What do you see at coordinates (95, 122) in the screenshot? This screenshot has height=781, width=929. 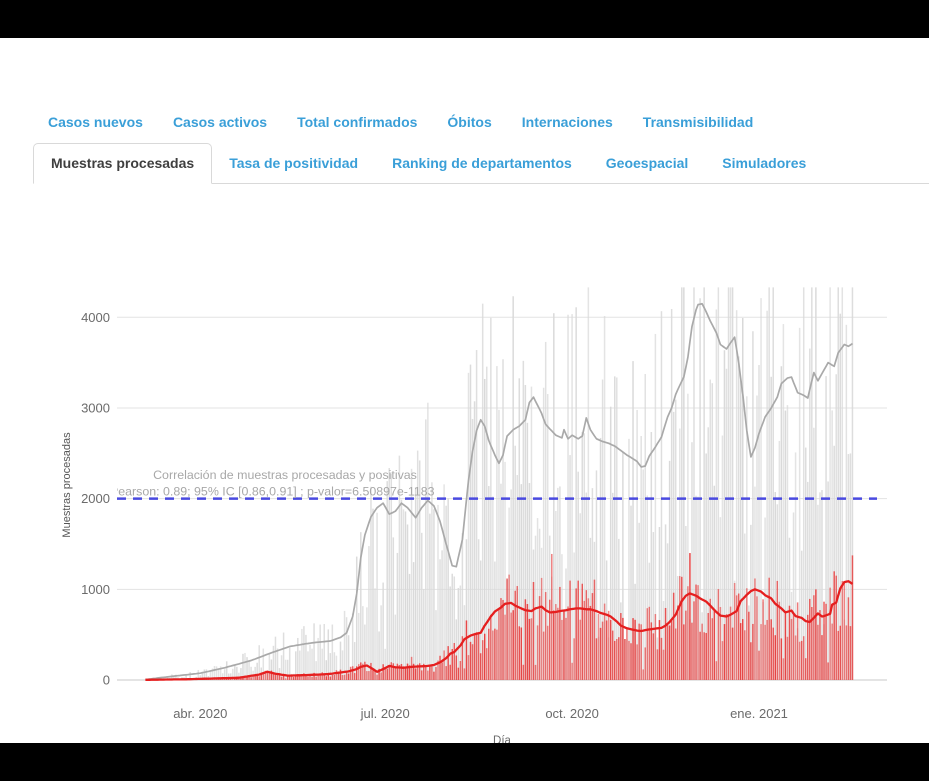 I see `tab-casos-nuevos: Casos nuevos` at bounding box center [95, 122].